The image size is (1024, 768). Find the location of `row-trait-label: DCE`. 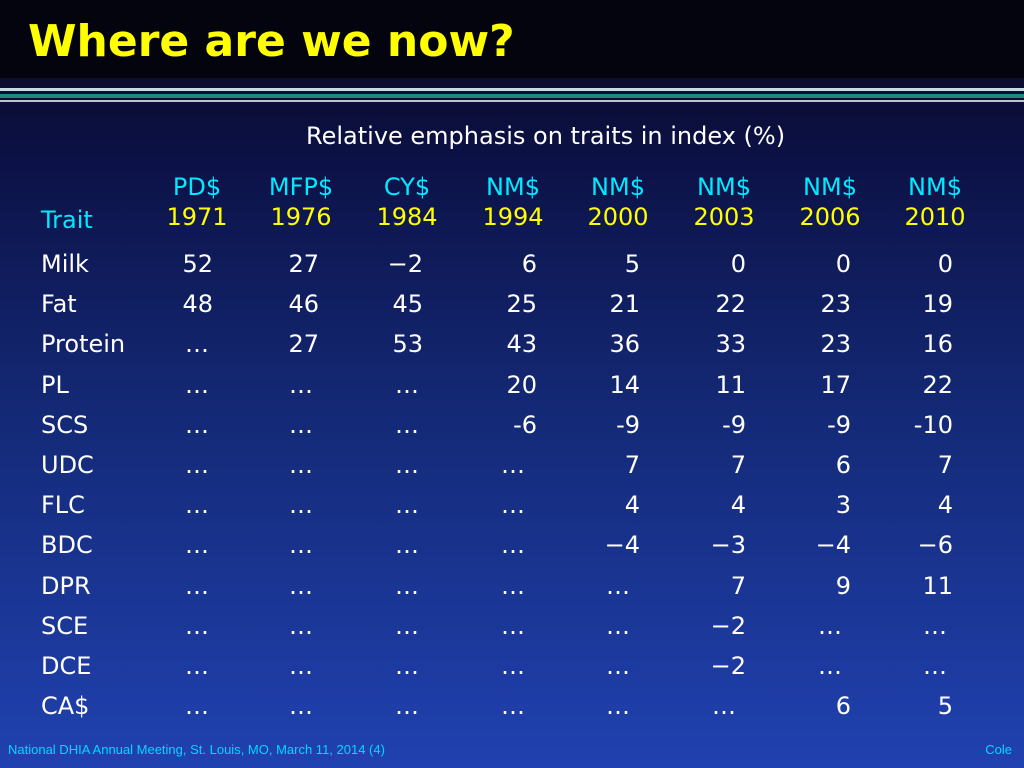

row-trait-label: DCE is located at coordinates (66, 666).